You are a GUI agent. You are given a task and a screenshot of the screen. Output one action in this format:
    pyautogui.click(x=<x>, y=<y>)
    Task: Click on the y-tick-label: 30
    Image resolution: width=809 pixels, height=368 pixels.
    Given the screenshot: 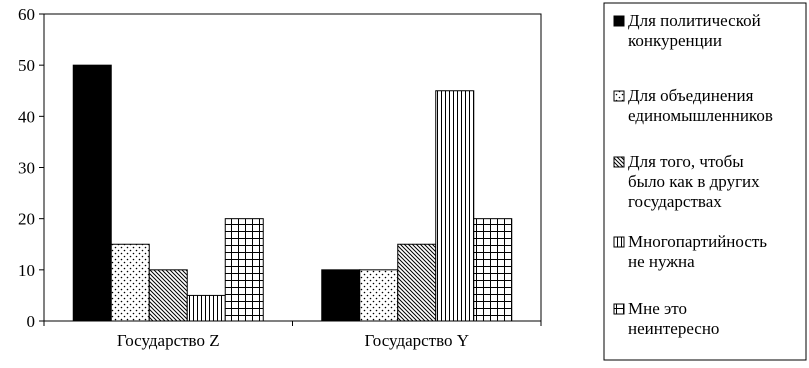 What is the action you would take?
    pyautogui.click(x=26, y=168)
    